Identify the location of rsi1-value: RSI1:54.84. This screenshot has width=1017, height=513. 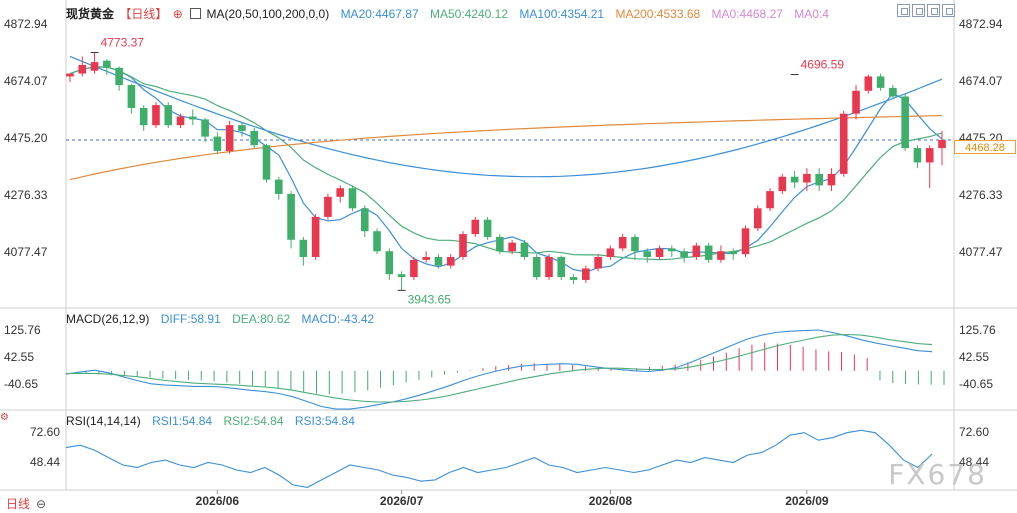
(182, 421).